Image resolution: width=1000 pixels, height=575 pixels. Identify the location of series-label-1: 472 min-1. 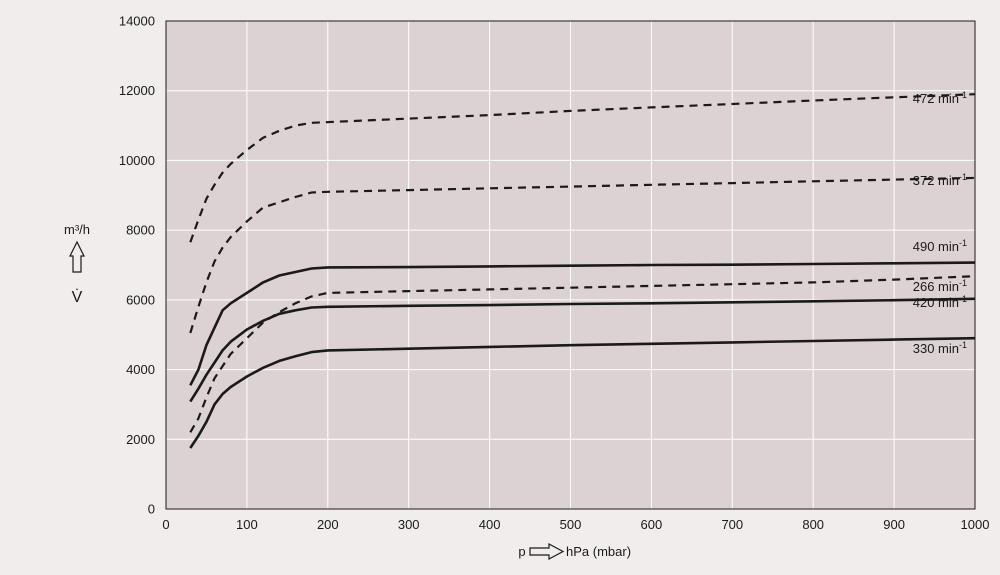
(940, 98).